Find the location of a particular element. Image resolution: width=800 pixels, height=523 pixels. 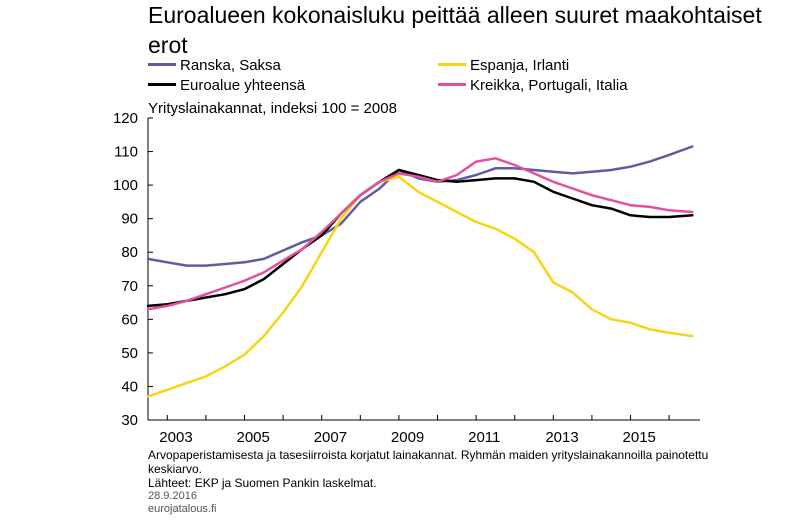

y-tick-label: 100 is located at coordinates (125, 185).